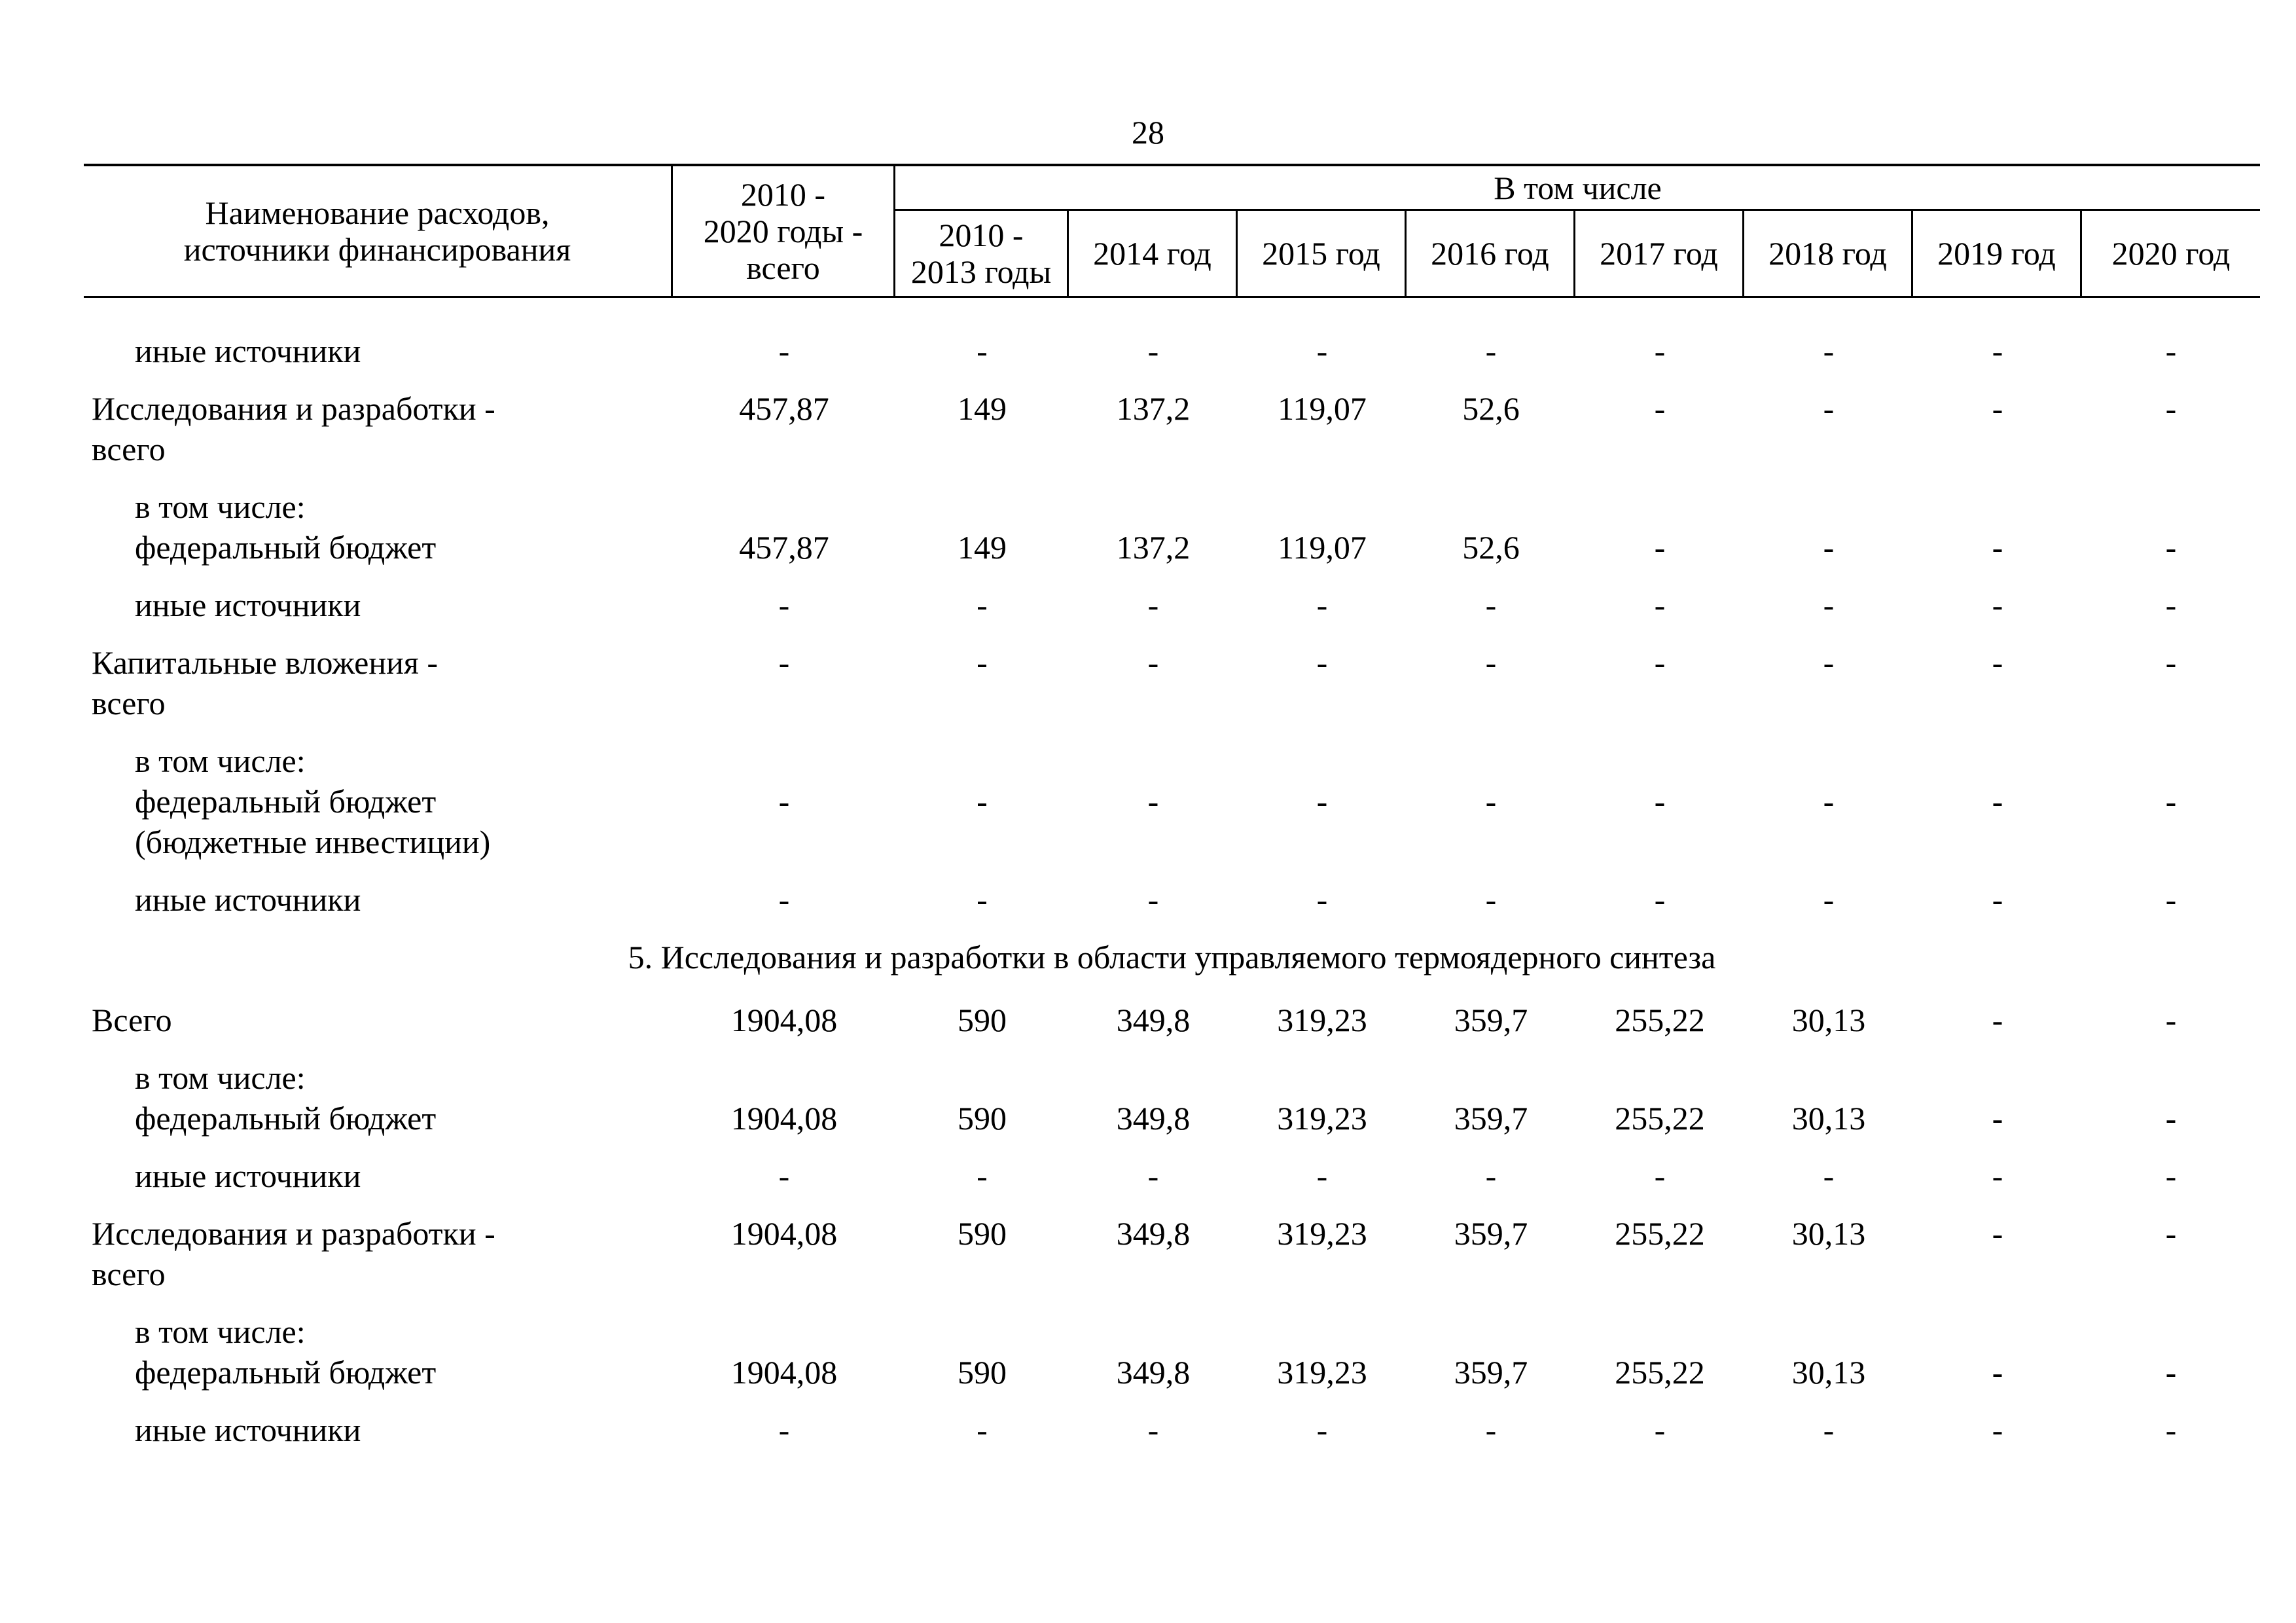  Describe the element at coordinates (783, 194) in the screenshot. I see `header-total-line: 2010 -` at that location.